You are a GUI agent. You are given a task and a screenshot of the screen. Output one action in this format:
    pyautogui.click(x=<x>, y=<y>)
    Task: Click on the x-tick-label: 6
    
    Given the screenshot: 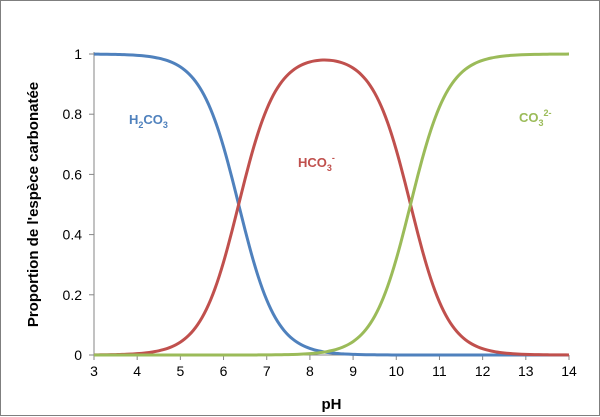 What is the action you would take?
    pyautogui.click(x=224, y=371)
    